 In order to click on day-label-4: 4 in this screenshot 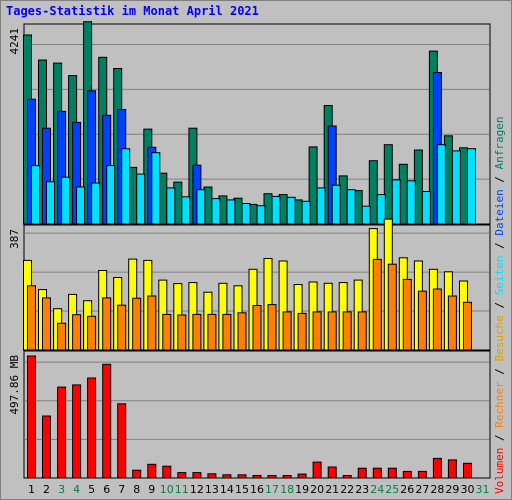, I will do `click(76, 489)`.